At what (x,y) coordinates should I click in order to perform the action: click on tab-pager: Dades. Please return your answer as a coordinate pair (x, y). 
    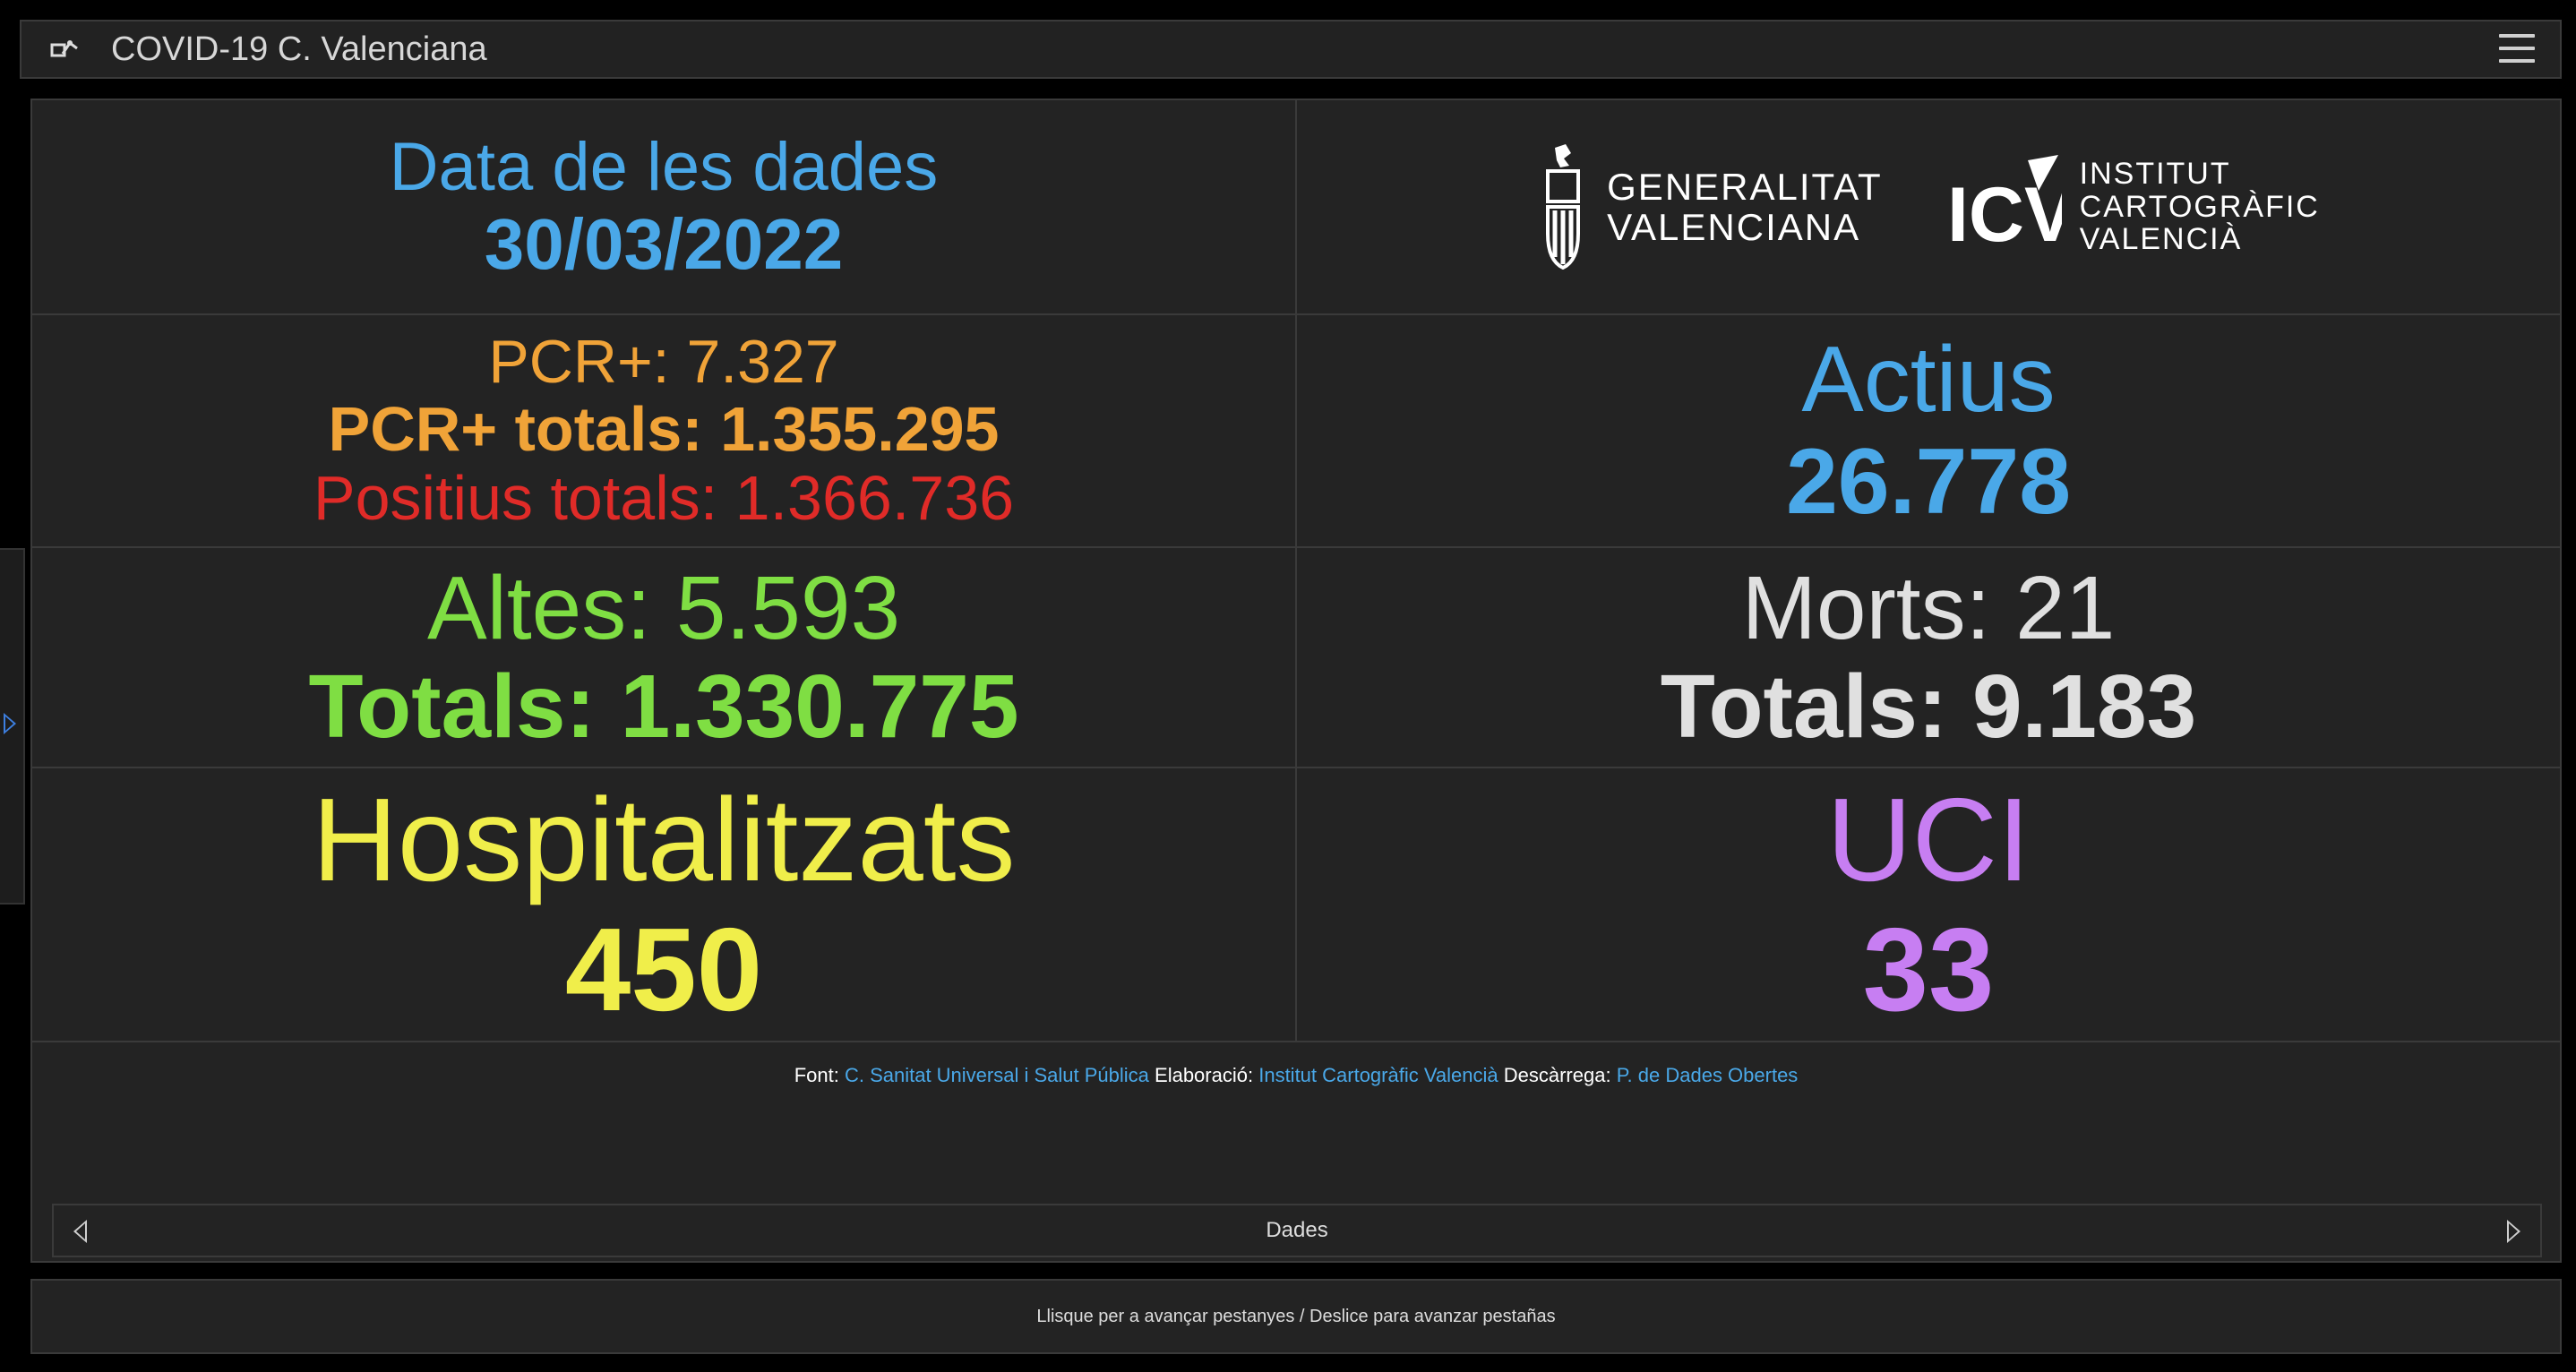
    Looking at the image, I should click on (1297, 1230).